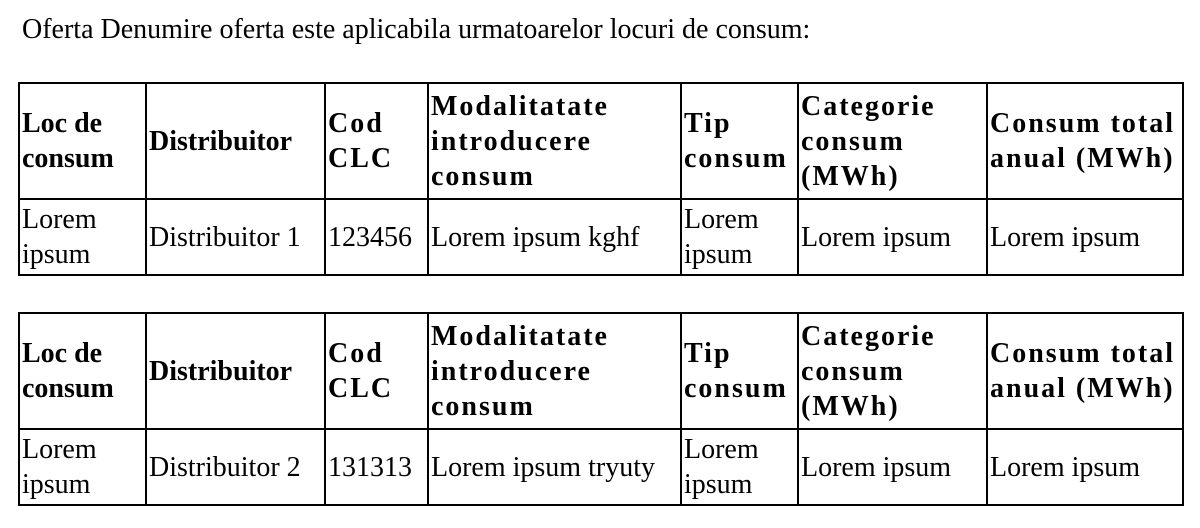 Image resolution: width=1200 pixels, height=528 pixels. Describe the element at coordinates (235, 467) in the screenshot. I see `cell-distribuitor: Distribuitor 2` at that location.